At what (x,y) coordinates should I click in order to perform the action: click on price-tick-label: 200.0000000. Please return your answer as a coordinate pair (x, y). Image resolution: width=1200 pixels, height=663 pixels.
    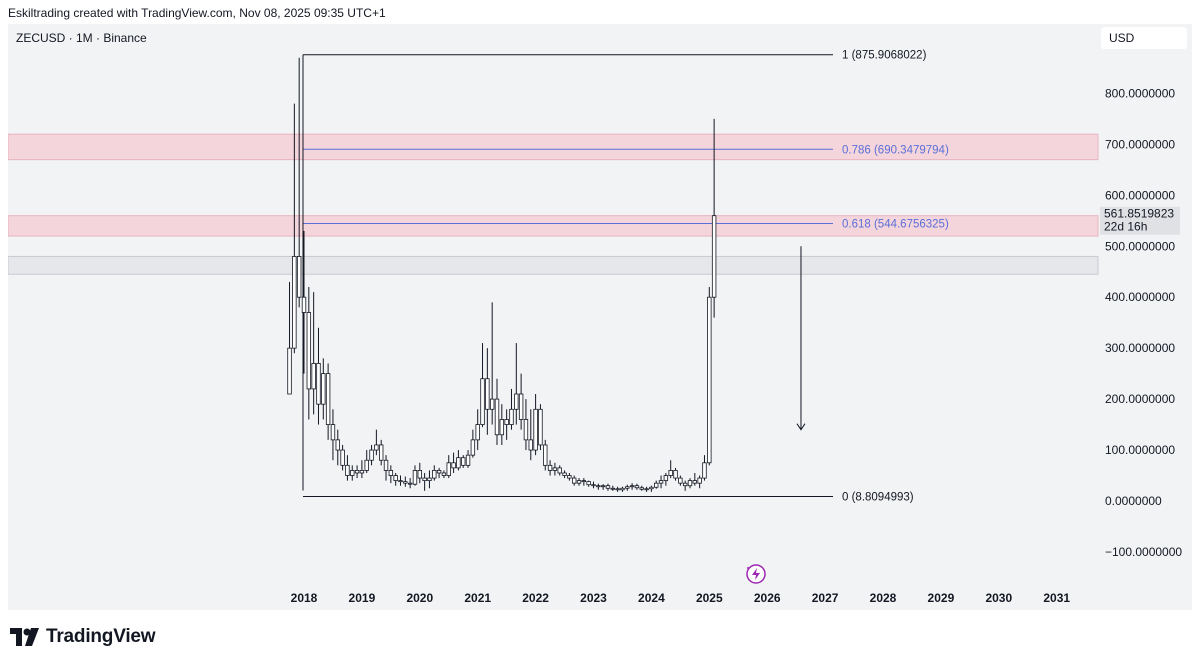
    Looking at the image, I should click on (1140, 399).